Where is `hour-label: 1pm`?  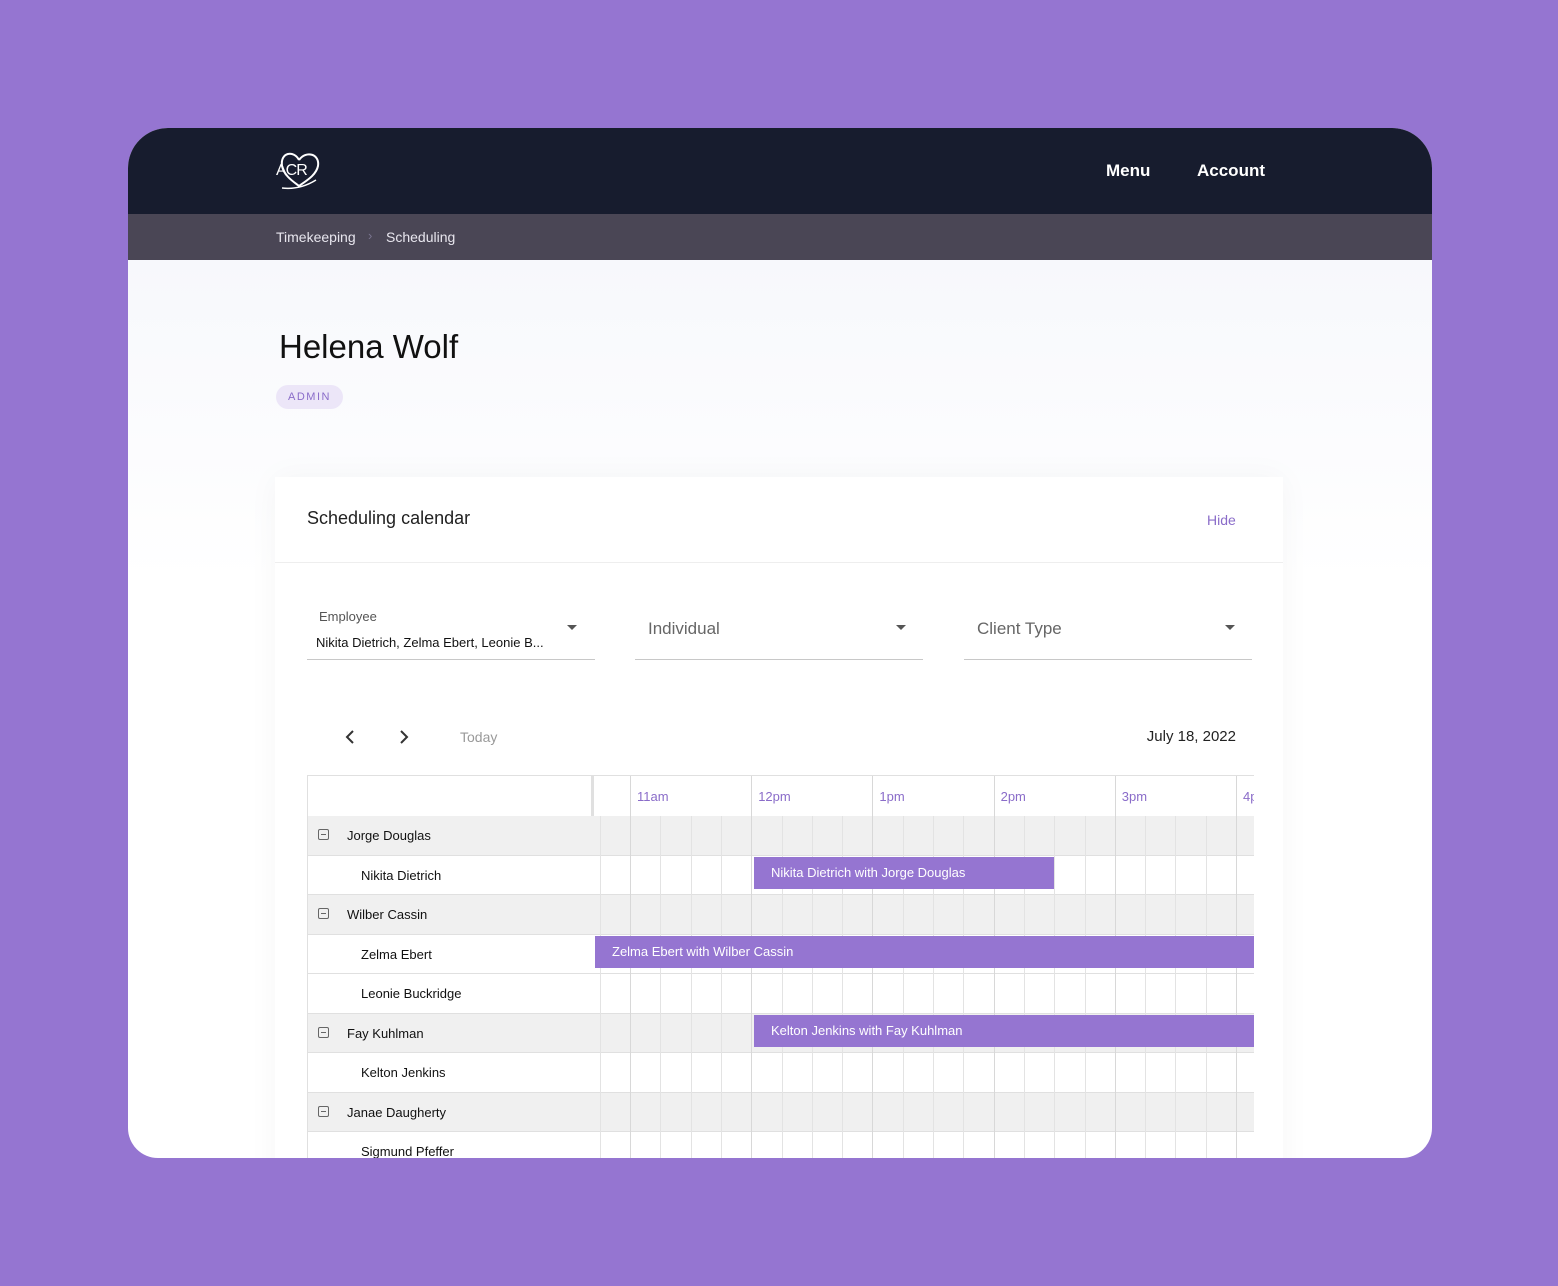
hour-label: 1pm is located at coordinates (892, 796).